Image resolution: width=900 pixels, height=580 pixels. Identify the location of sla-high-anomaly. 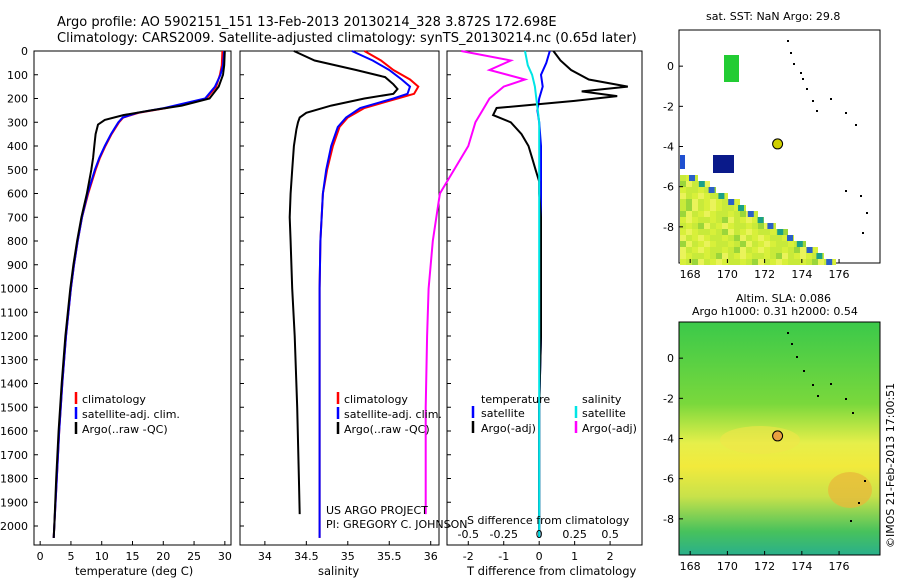
(850, 490).